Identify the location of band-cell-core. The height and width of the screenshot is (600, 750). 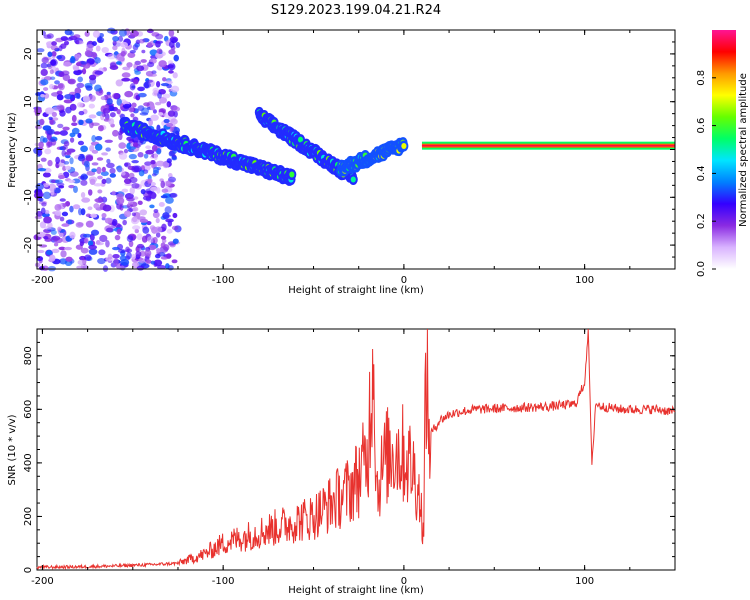
(292, 174).